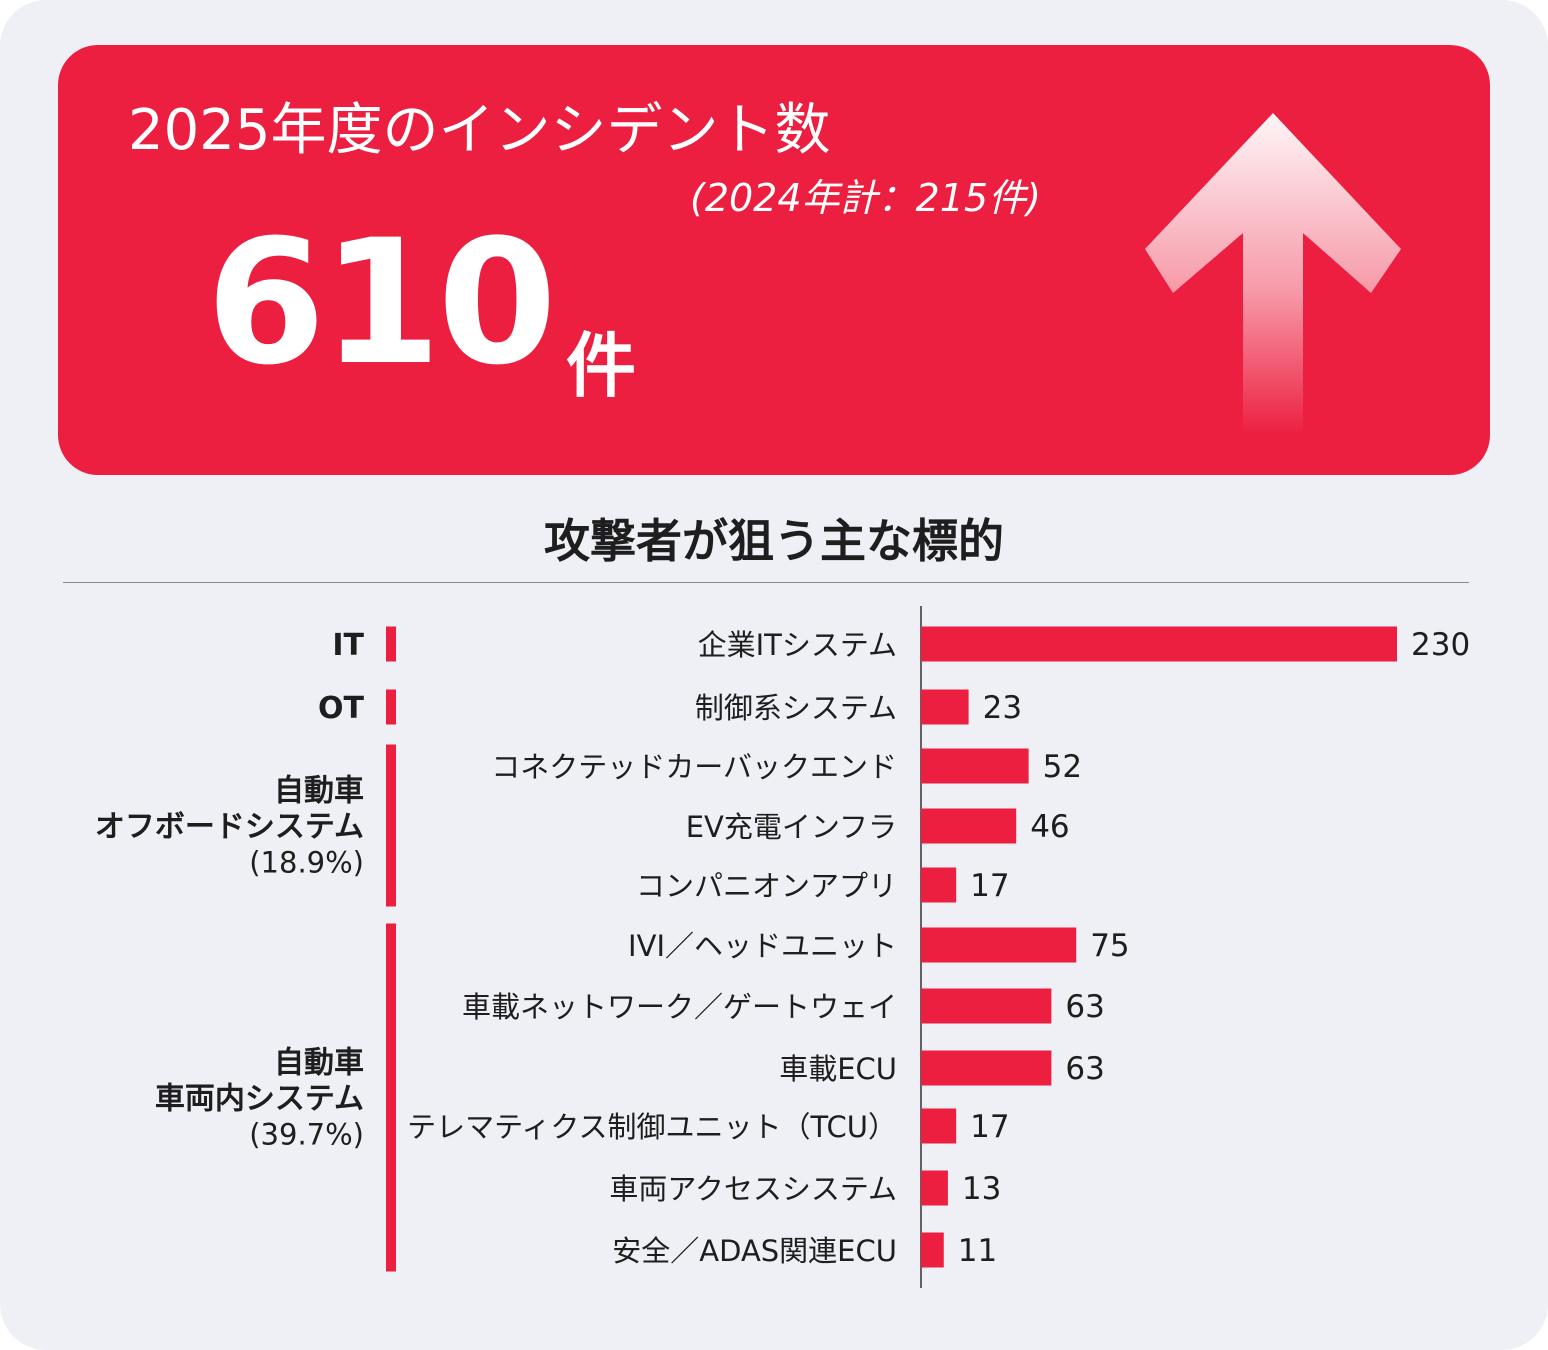  I want to click on group-label: (39.7%), so click(306, 1135).